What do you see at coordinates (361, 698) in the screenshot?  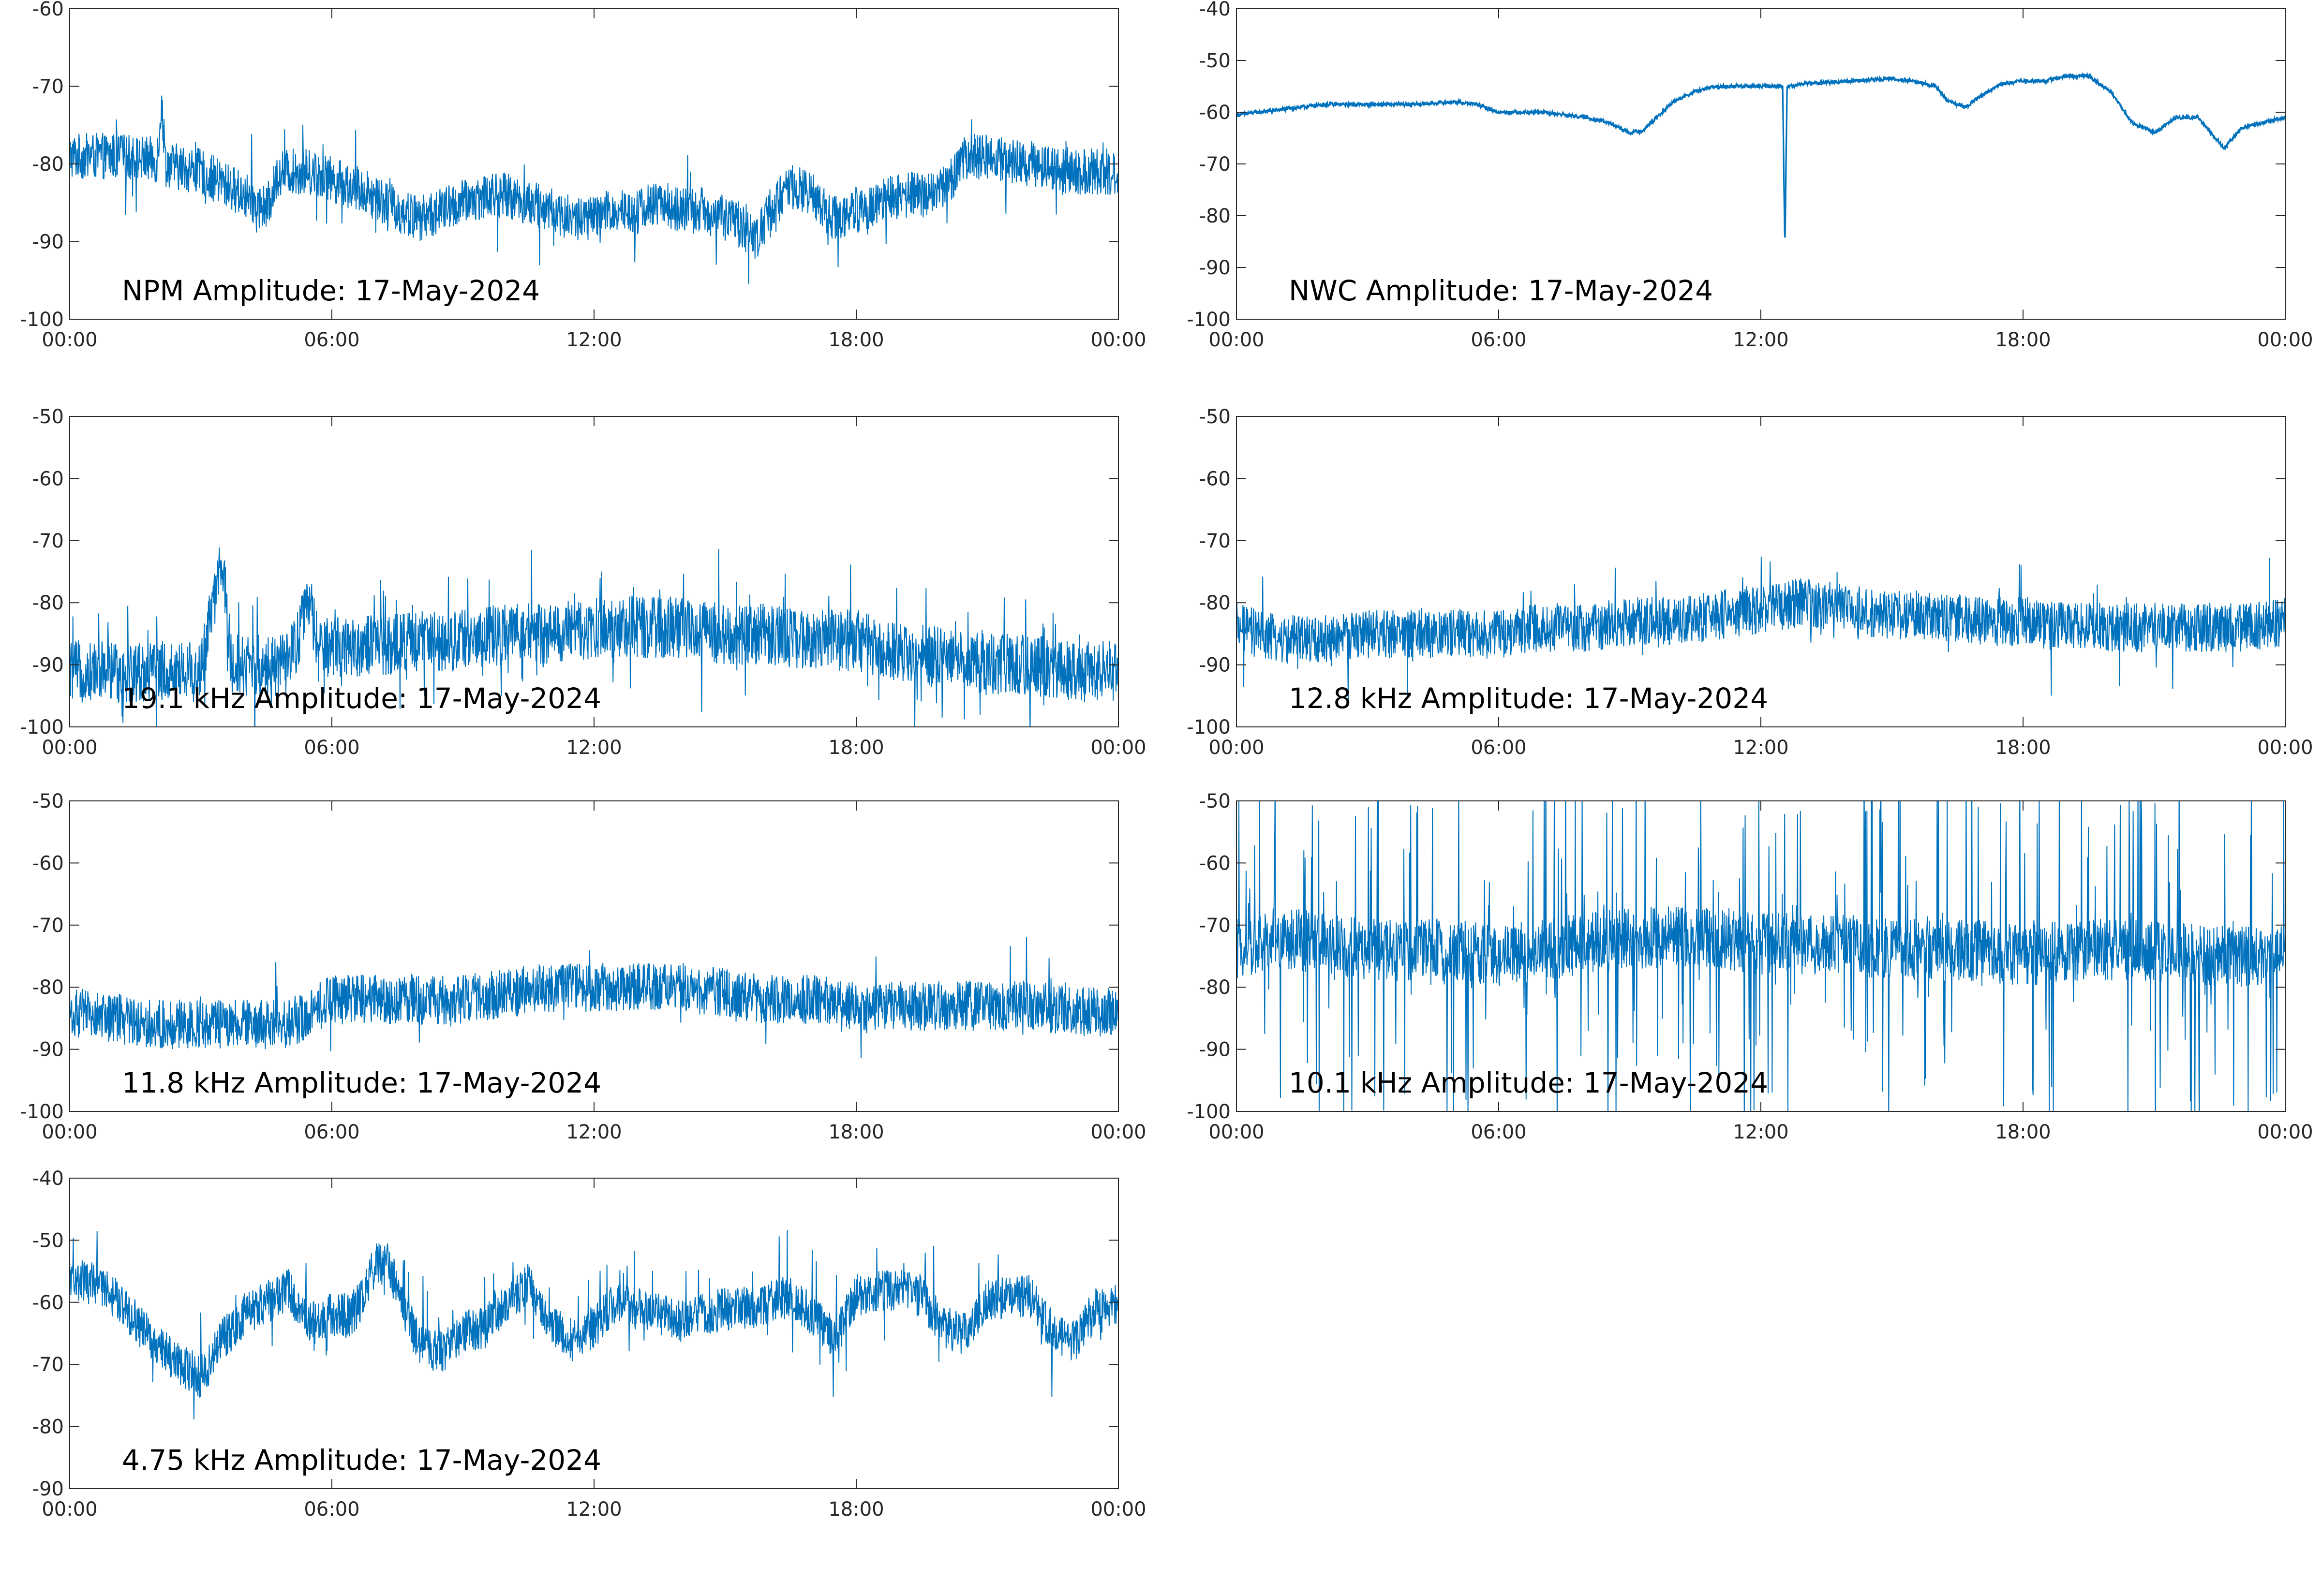 I see `chart-title: 19.1 kHz Amplitude: 17-May-2024` at bounding box center [361, 698].